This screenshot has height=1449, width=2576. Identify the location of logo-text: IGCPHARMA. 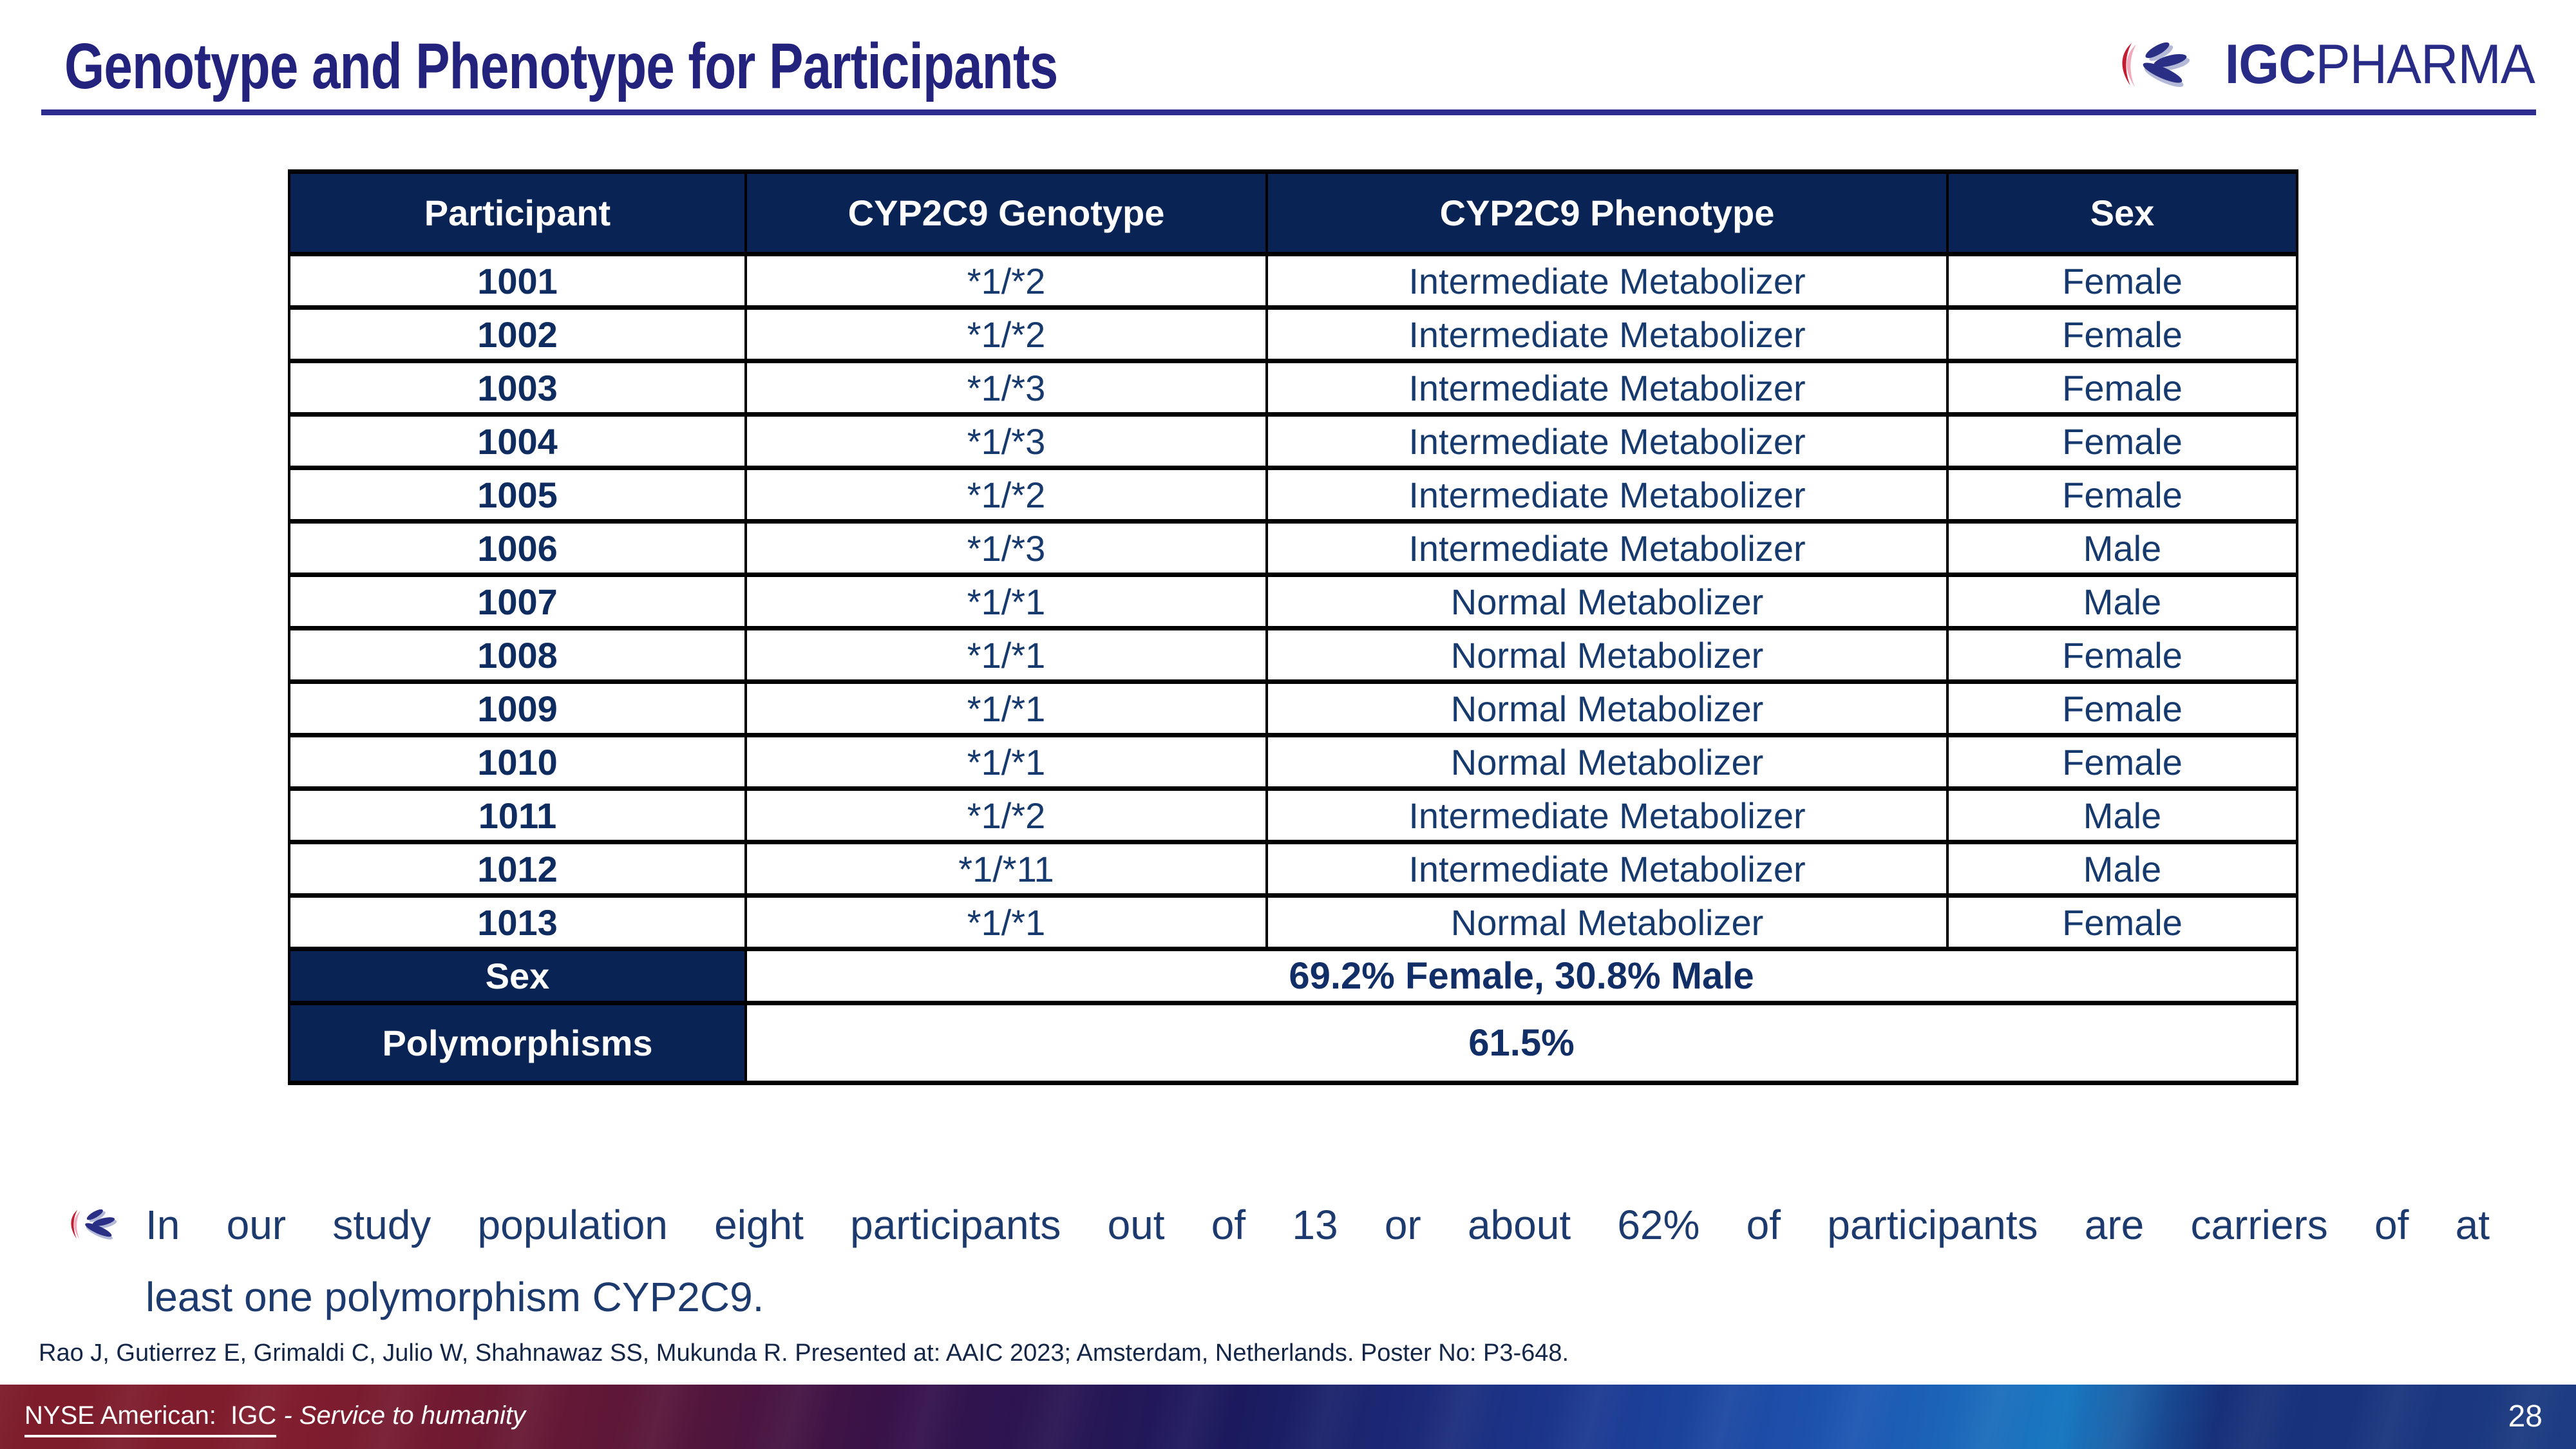
(2380, 65).